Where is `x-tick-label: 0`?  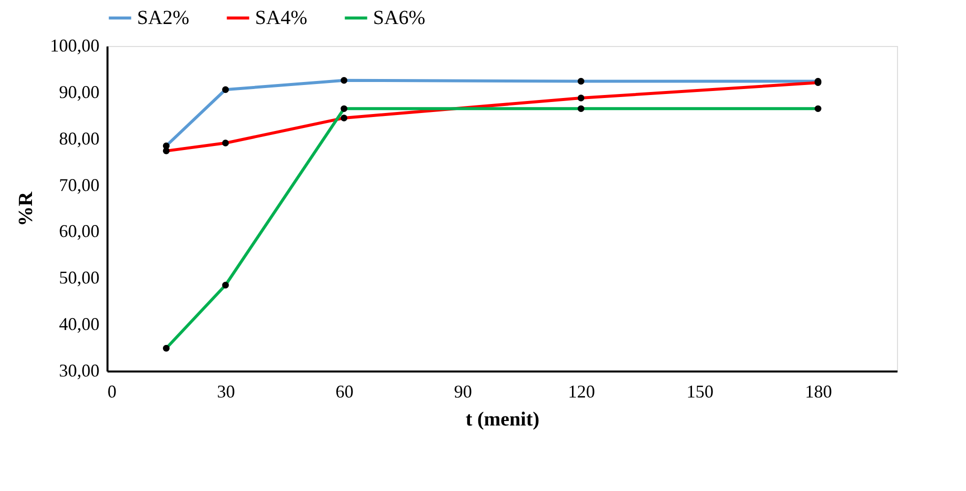
x-tick-label: 0 is located at coordinates (112, 392).